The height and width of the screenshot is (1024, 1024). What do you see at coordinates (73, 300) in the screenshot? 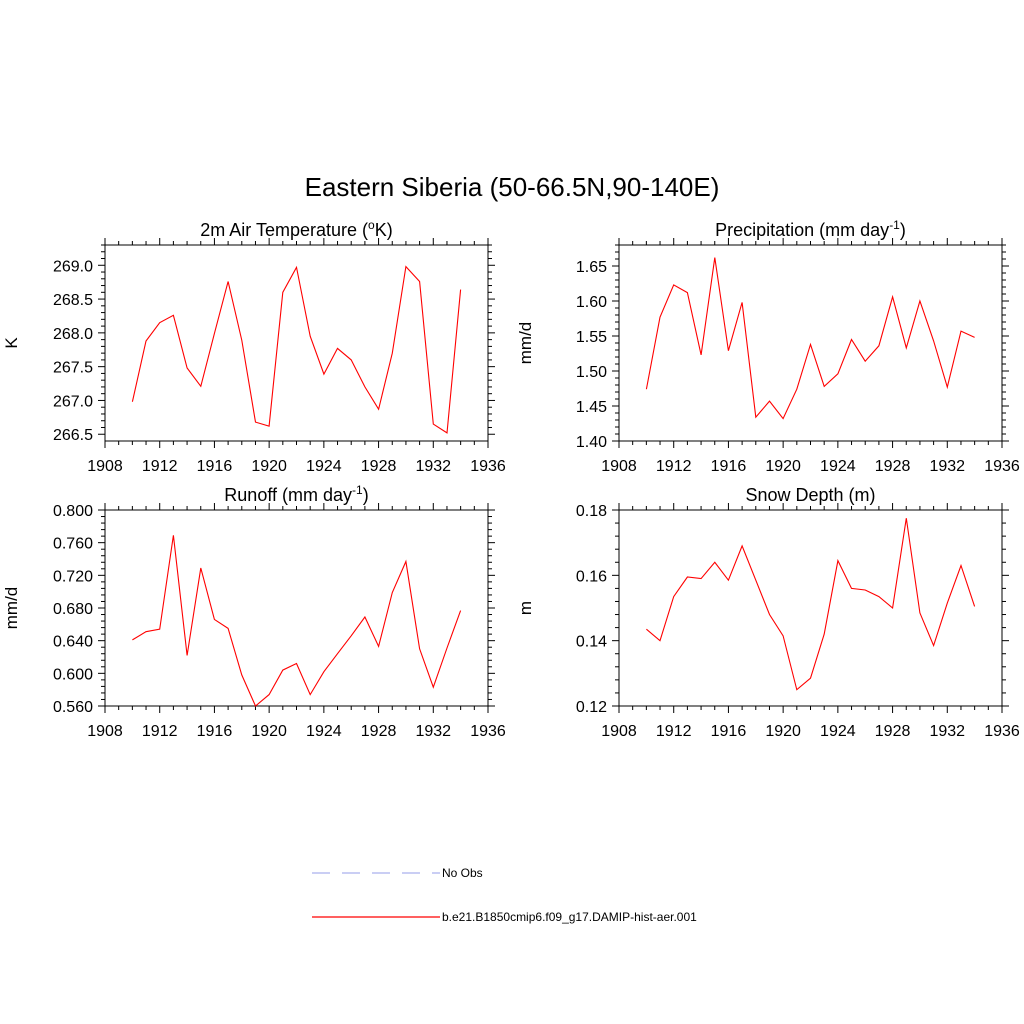
I see `y-tick-label: 268.5` at bounding box center [73, 300].